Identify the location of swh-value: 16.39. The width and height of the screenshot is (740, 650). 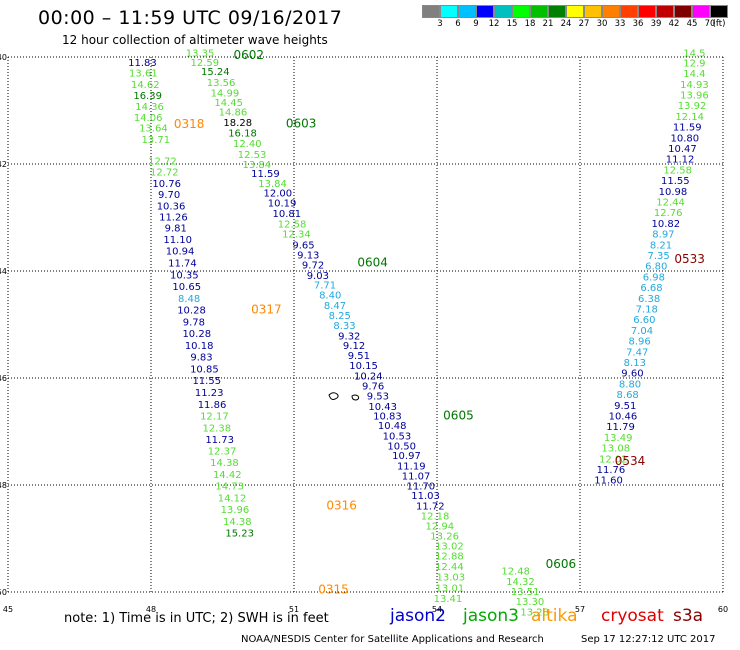
(147, 96).